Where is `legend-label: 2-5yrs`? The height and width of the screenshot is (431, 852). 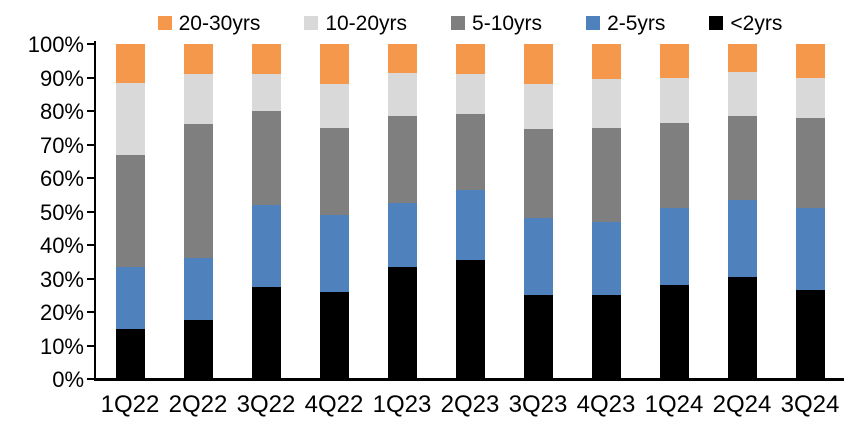
legend-label: 2-5yrs is located at coordinates (636, 23).